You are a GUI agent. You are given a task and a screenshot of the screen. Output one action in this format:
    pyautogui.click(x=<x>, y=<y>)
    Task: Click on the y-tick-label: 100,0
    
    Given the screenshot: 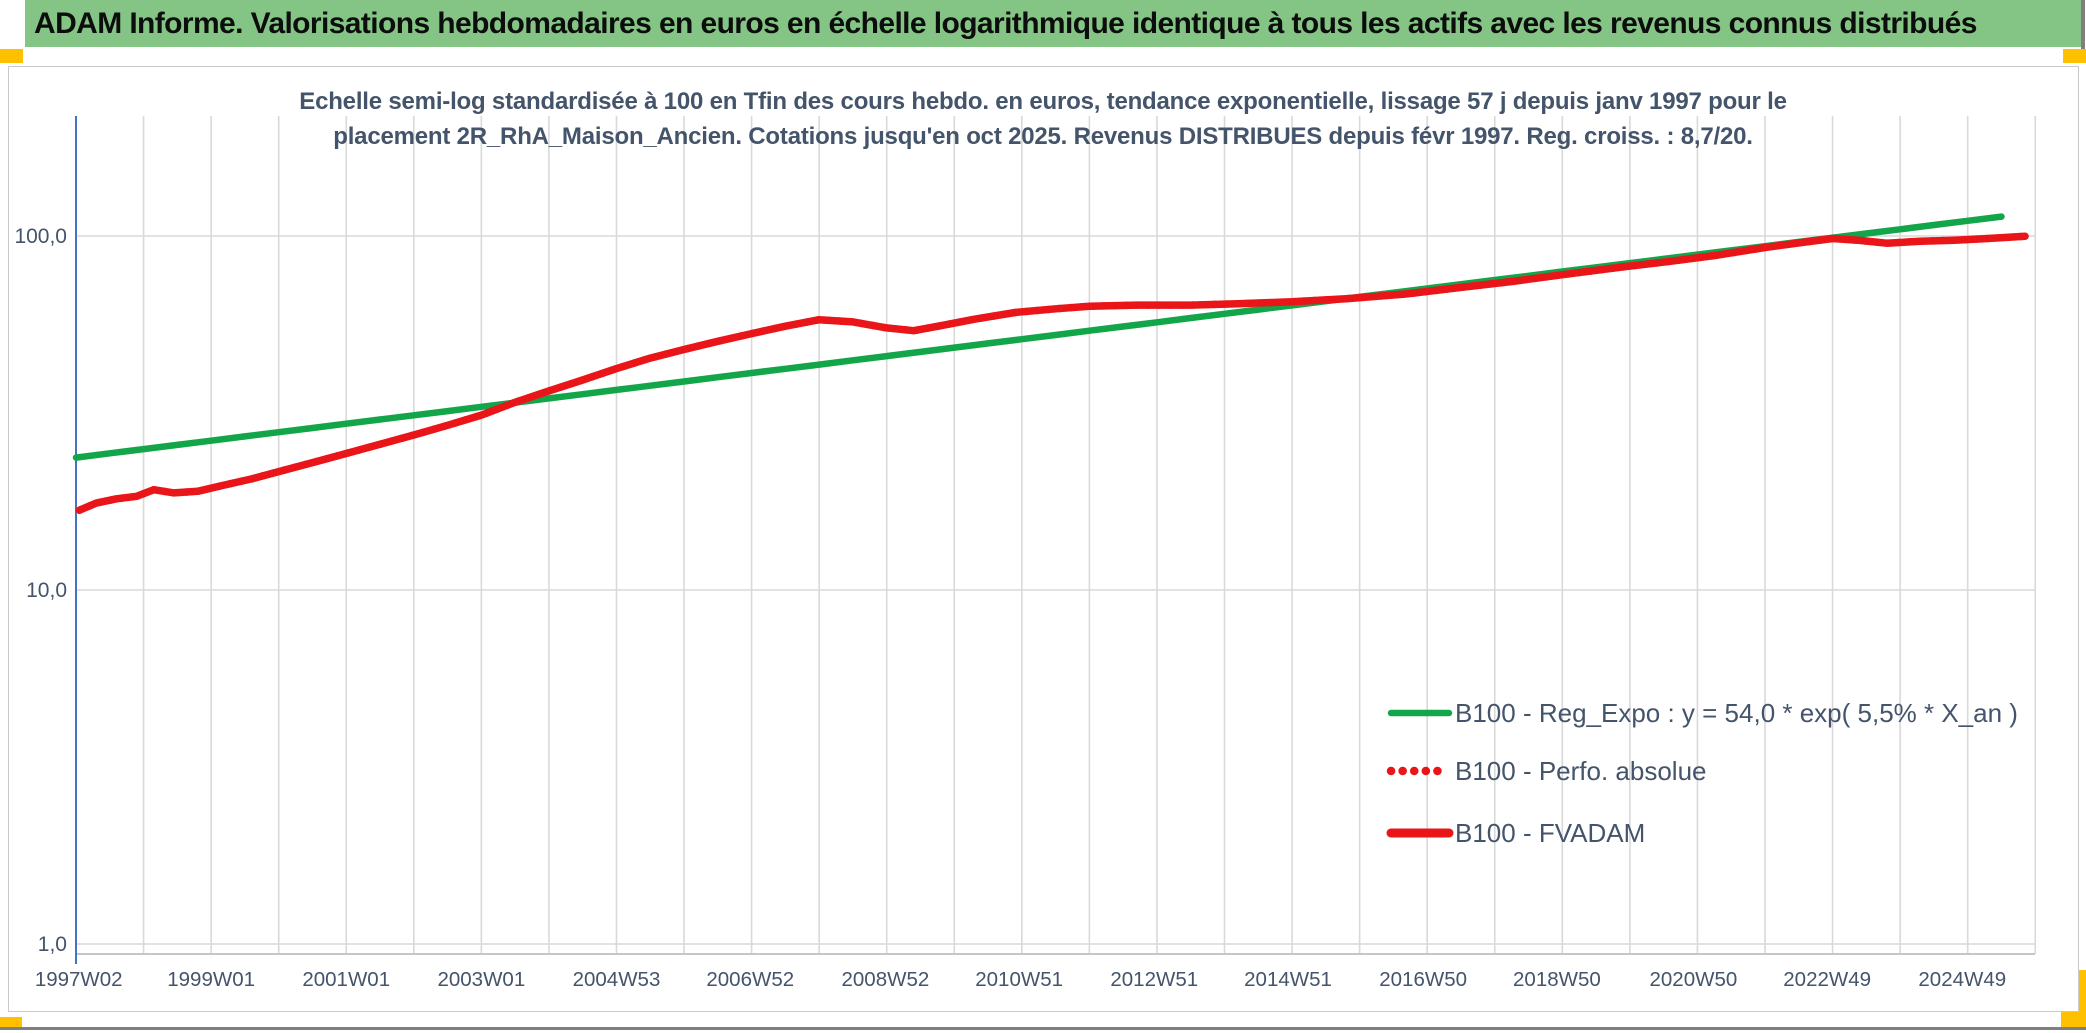 What is the action you would take?
    pyautogui.click(x=40, y=236)
    